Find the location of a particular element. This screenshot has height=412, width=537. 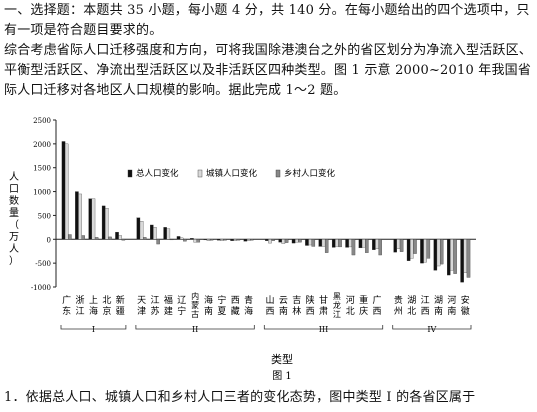

bar-贵州-2 is located at coordinates (401, 245).